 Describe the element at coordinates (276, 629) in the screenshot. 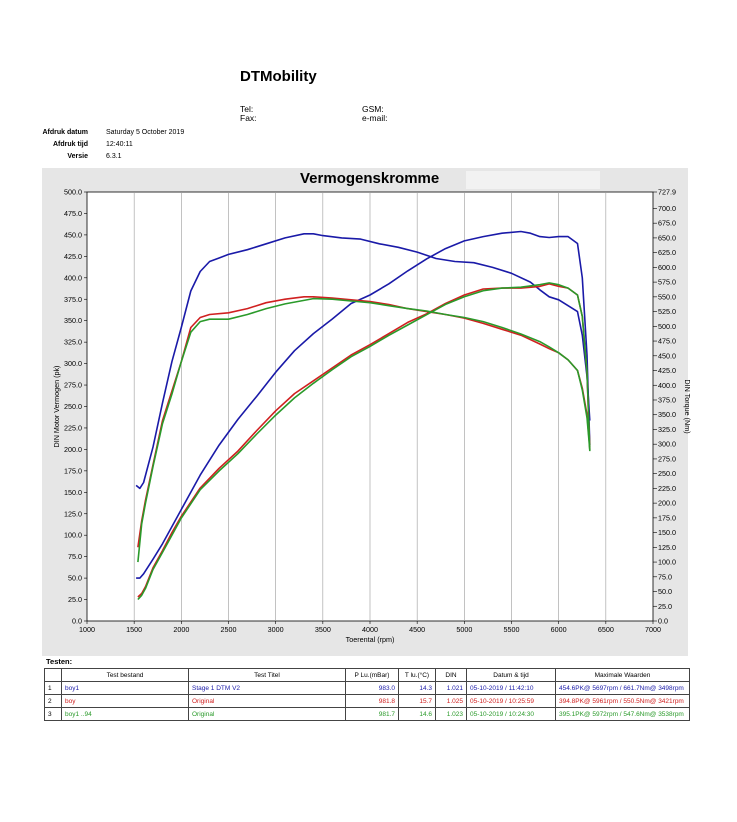

I see `x-tick-label: 3000` at that location.